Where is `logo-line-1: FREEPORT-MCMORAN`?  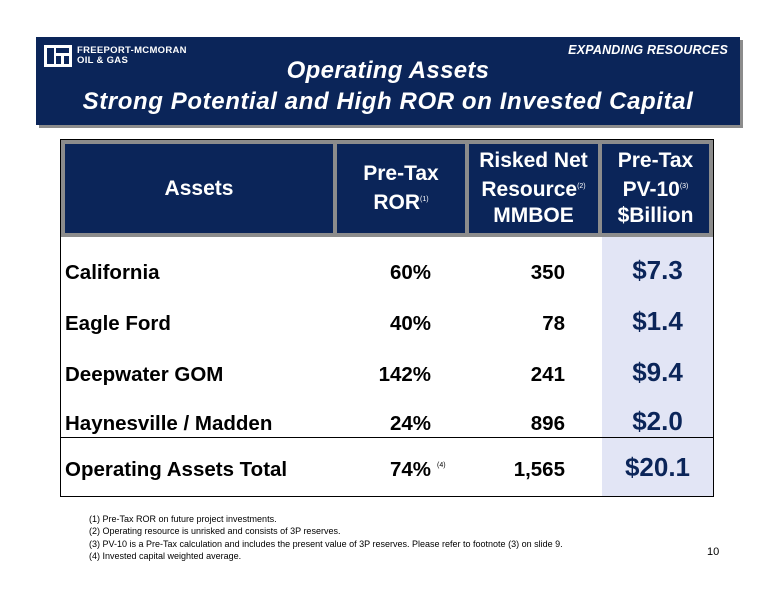
logo-line-1: FREEPORT-MCMORAN is located at coordinates (132, 50).